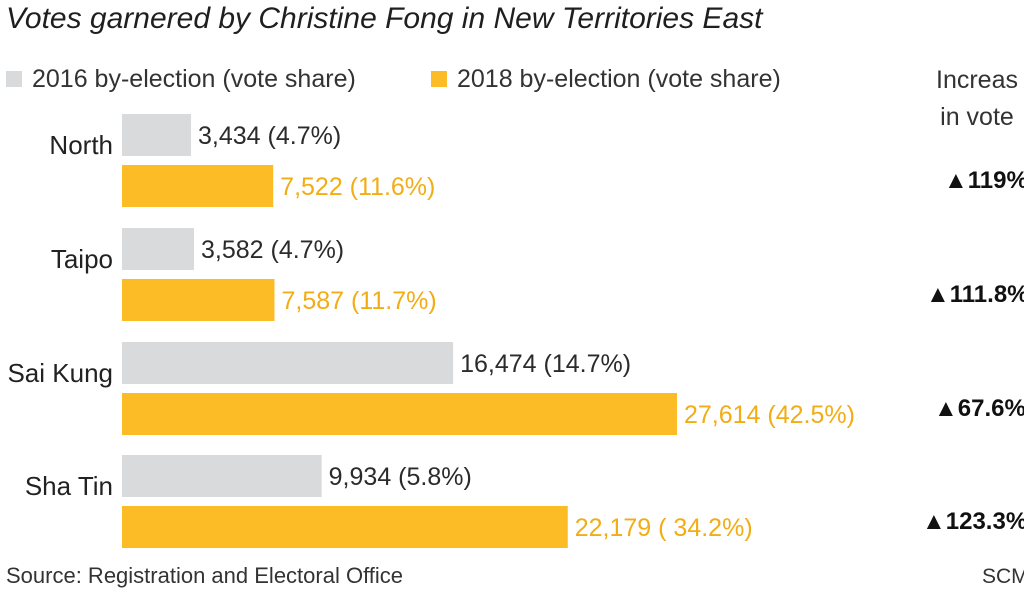  I want to click on bar-label-2018-sai-kung: 27,614 (42.5%), so click(769, 415).